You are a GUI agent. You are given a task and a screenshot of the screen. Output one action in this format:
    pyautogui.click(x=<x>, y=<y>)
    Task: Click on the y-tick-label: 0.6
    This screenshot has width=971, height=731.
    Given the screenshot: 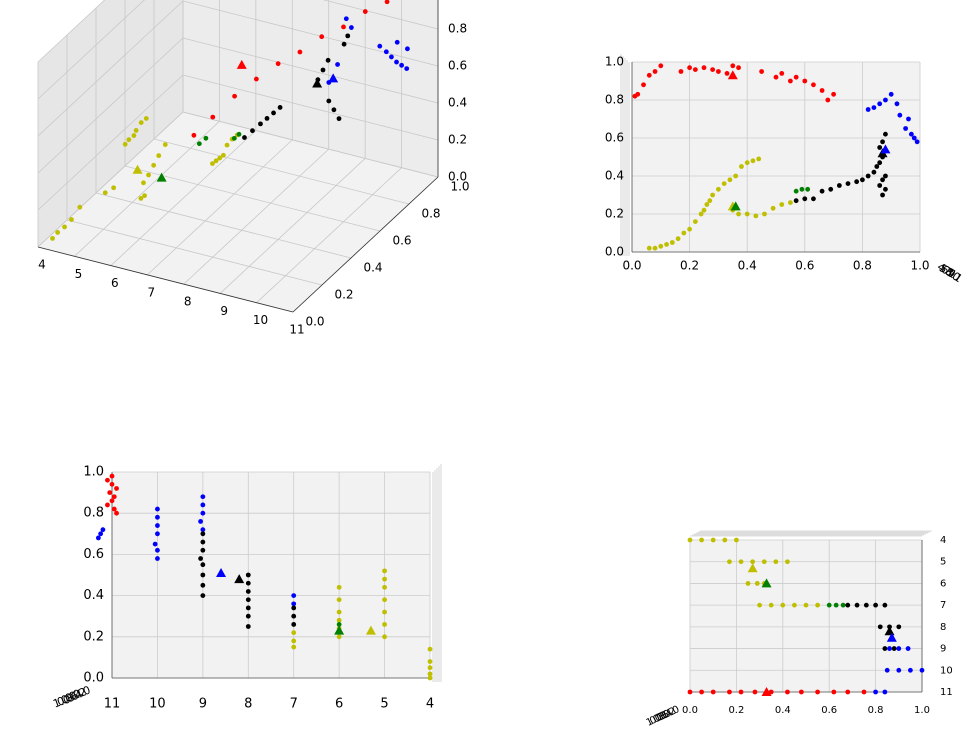 What is the action you would take?
    pyautogui.click(x=401, y=241)
    